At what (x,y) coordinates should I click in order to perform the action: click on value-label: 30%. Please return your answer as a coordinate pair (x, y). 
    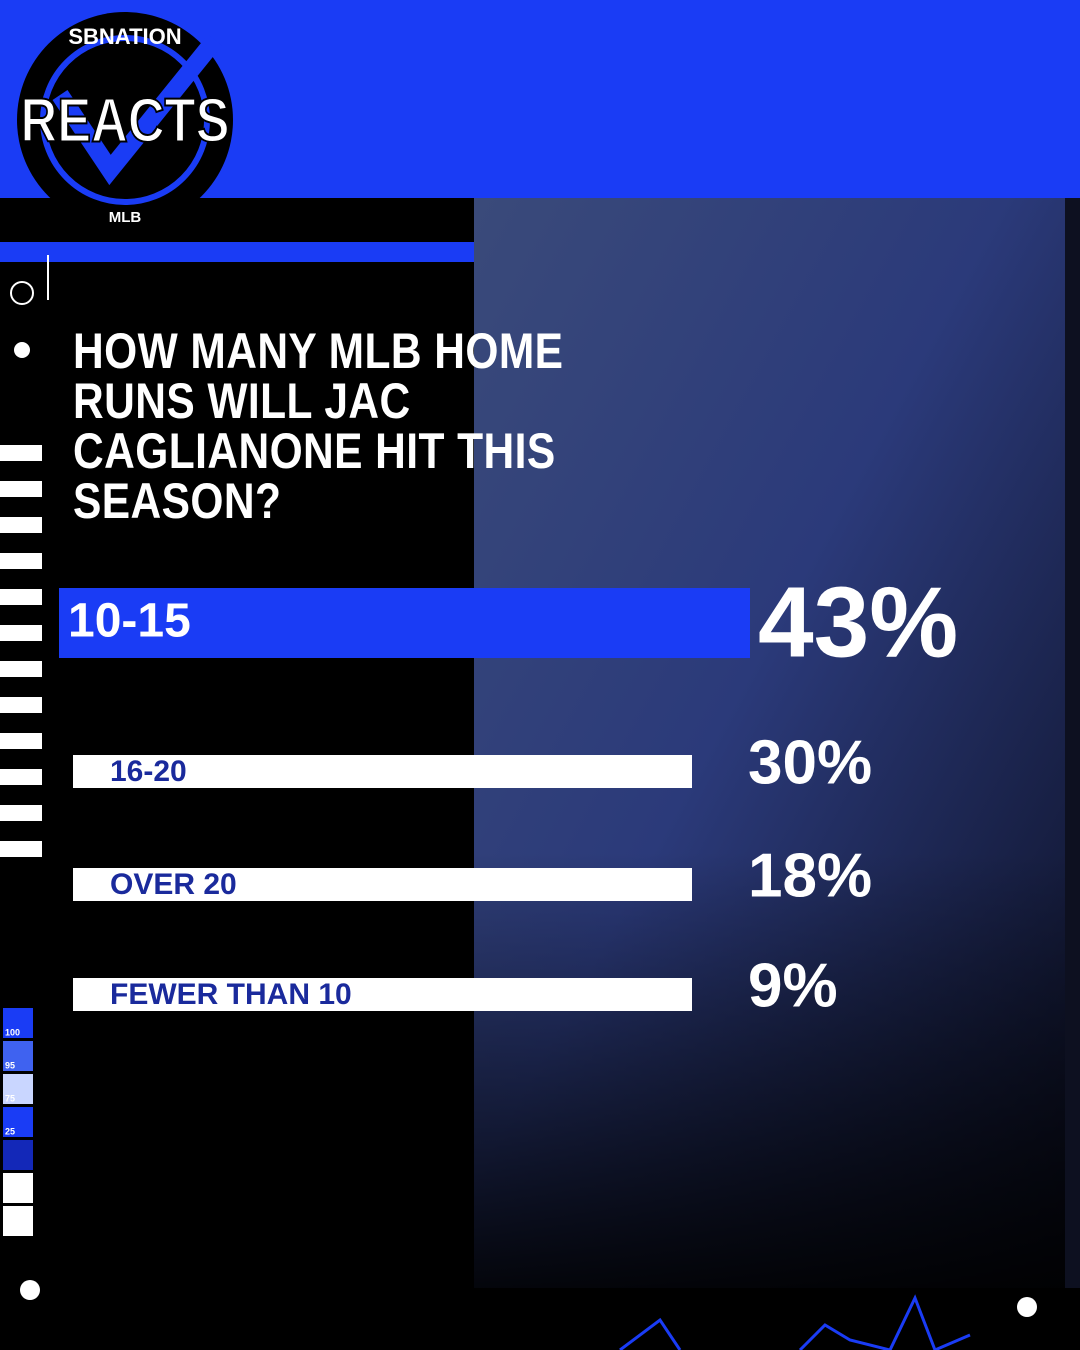
    Looking at the image, I should click on (810, 762).